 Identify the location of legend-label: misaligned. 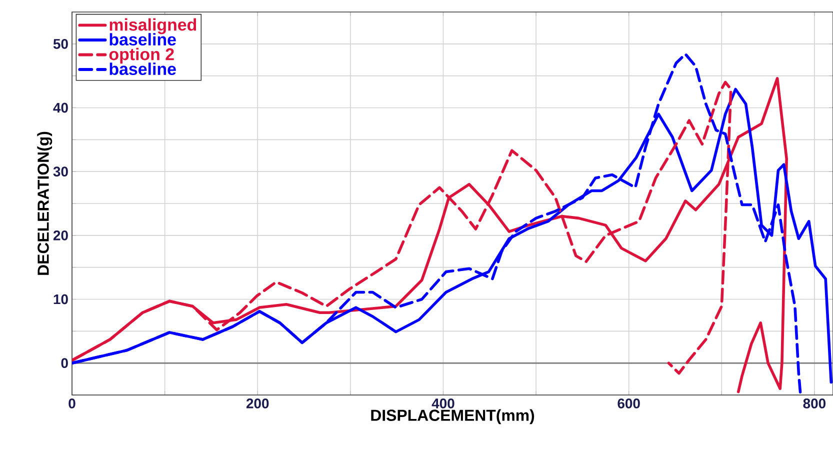
(153, 26).